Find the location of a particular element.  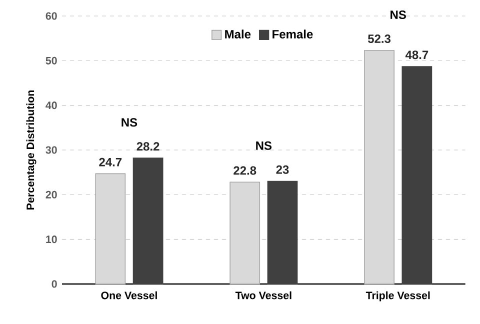

x-tick-label: Two Vessel is located at coordinates (263, 295).